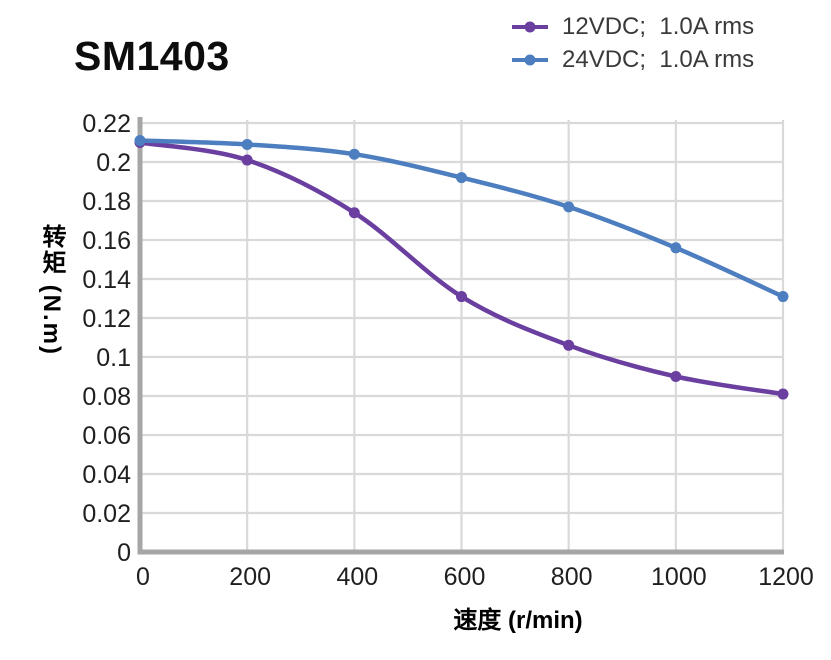 The width and height of the screenshot is (831, 660). I want to click on y-tick-label: 0.08, so click(106, 397).